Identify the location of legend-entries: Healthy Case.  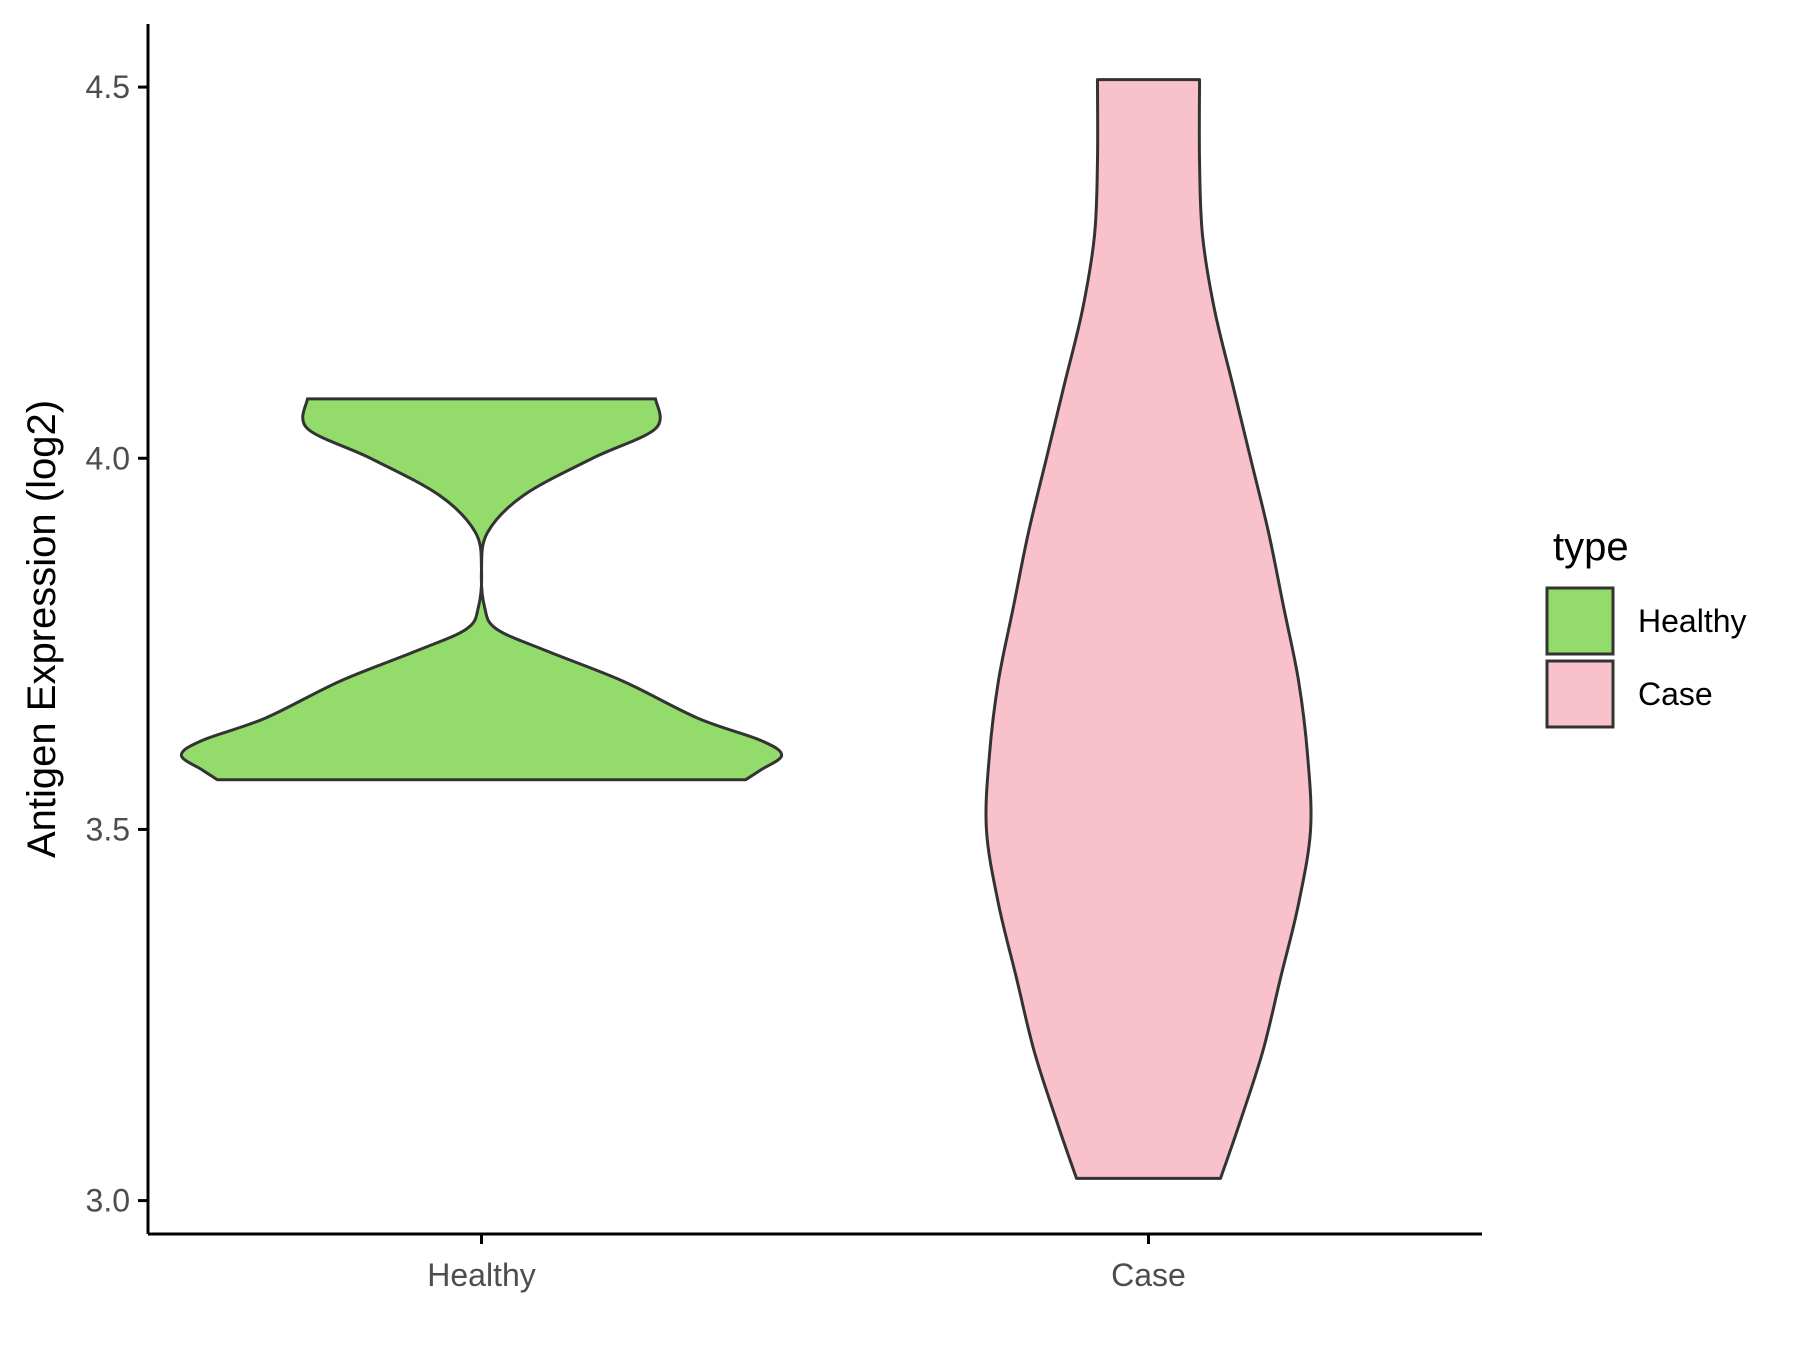
(1646, 657).